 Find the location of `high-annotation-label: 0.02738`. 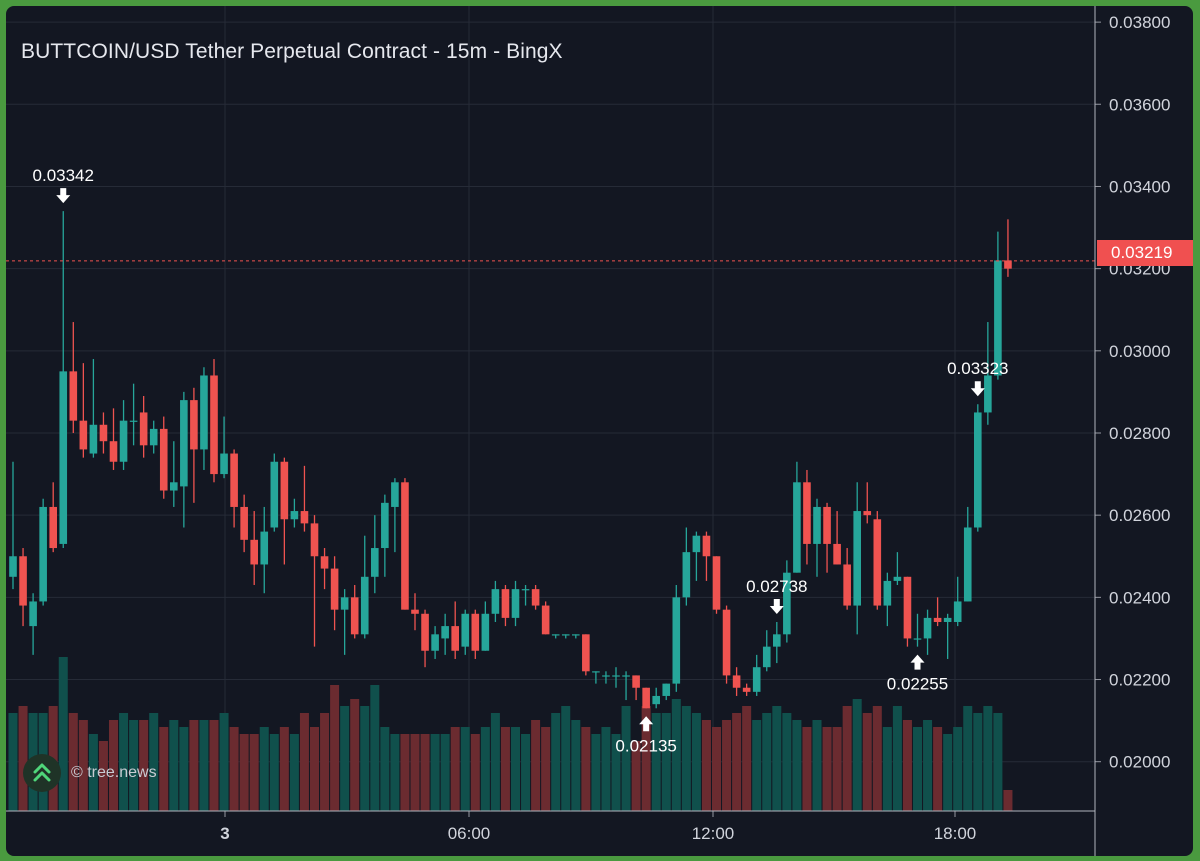

high-annotation-label: 0.02738 is located at coordinates (776, 586).